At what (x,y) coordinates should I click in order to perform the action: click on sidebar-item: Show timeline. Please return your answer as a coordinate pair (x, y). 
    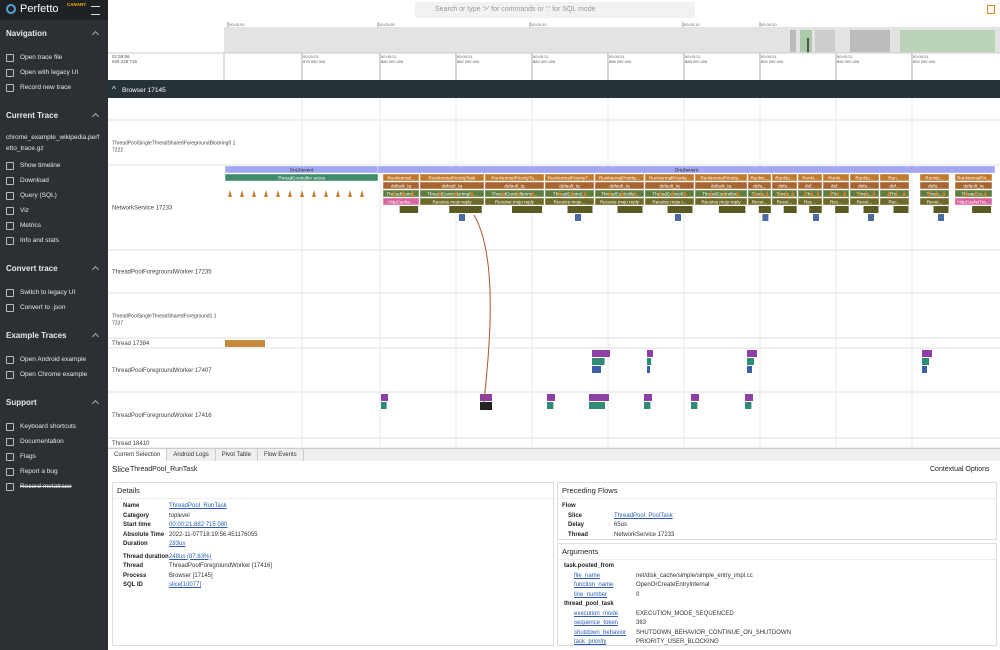
    Looking at the image, I should click on (54, 165).